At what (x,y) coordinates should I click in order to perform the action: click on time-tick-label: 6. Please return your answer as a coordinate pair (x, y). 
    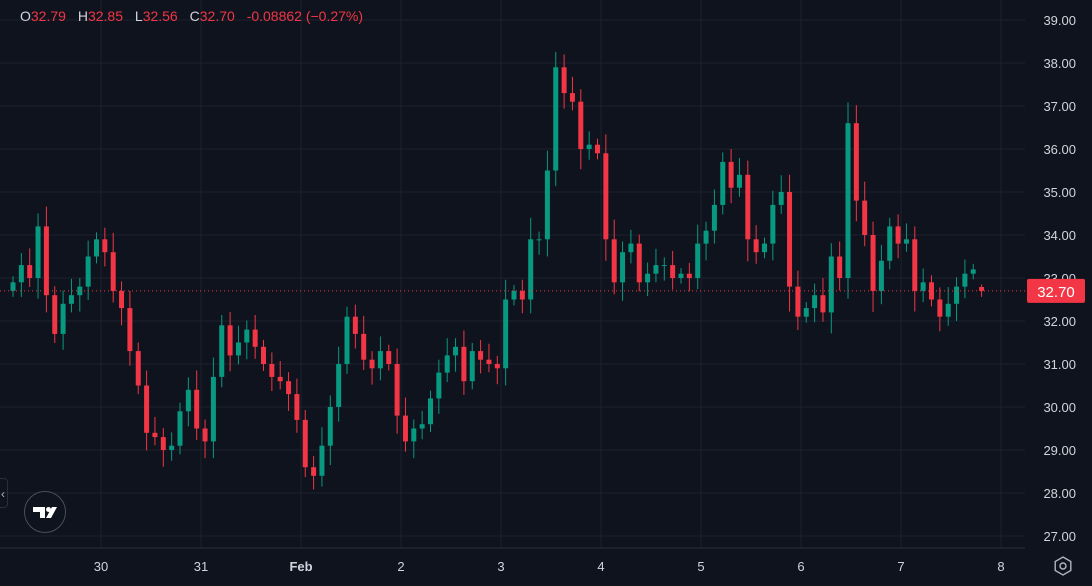
    Looking at the image, I should click on (800, 566).